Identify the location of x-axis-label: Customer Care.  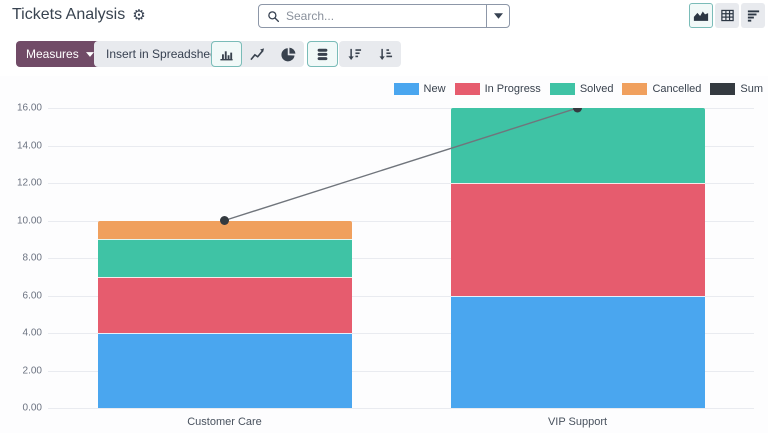
(224, 422).